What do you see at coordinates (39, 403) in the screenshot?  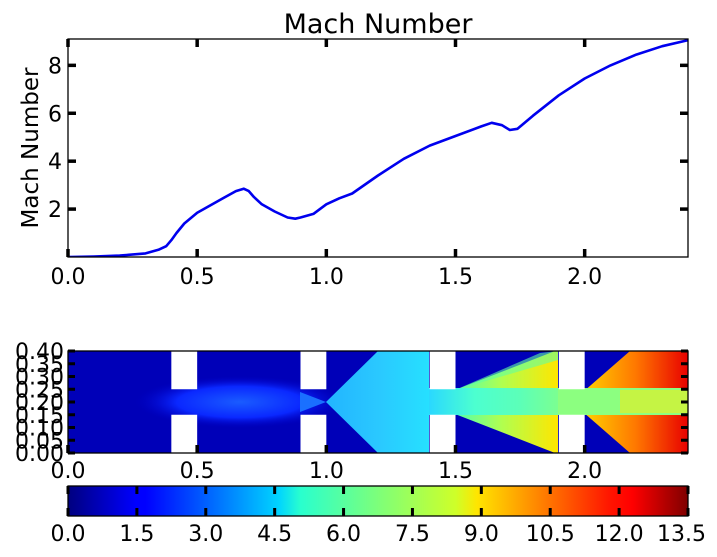 I see `map-y-tick-label: 0.20` at bounding box center [39, 403].